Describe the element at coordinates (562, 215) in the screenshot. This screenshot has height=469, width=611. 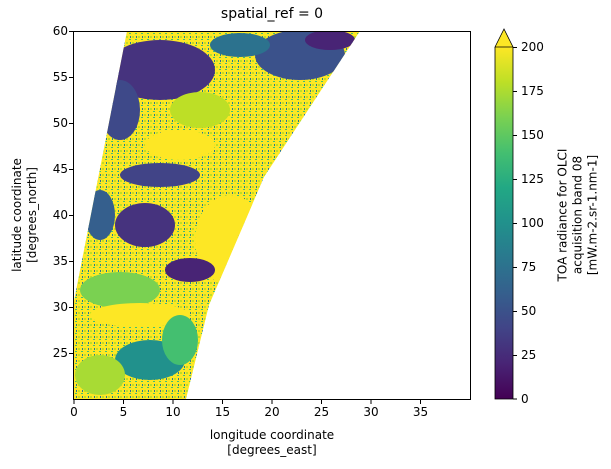
I see `colorbar-label-line1: TOA radiance for OLCI` at that location.